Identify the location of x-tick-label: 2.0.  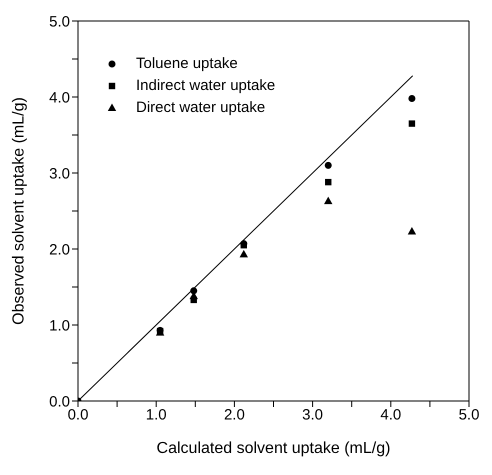
(234, 415).